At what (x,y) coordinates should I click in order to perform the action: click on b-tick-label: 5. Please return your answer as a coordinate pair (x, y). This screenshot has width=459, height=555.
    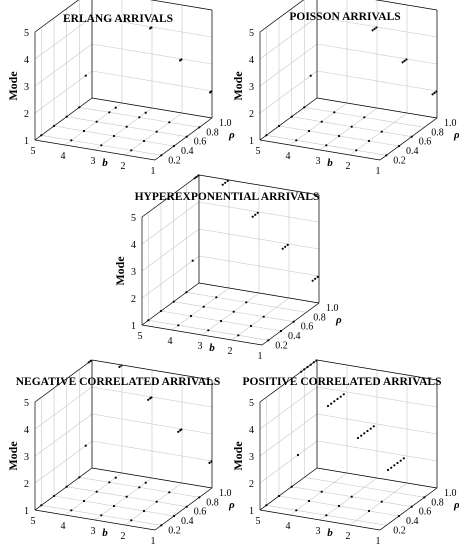
    Looking at the image, I should click on (140, 336).